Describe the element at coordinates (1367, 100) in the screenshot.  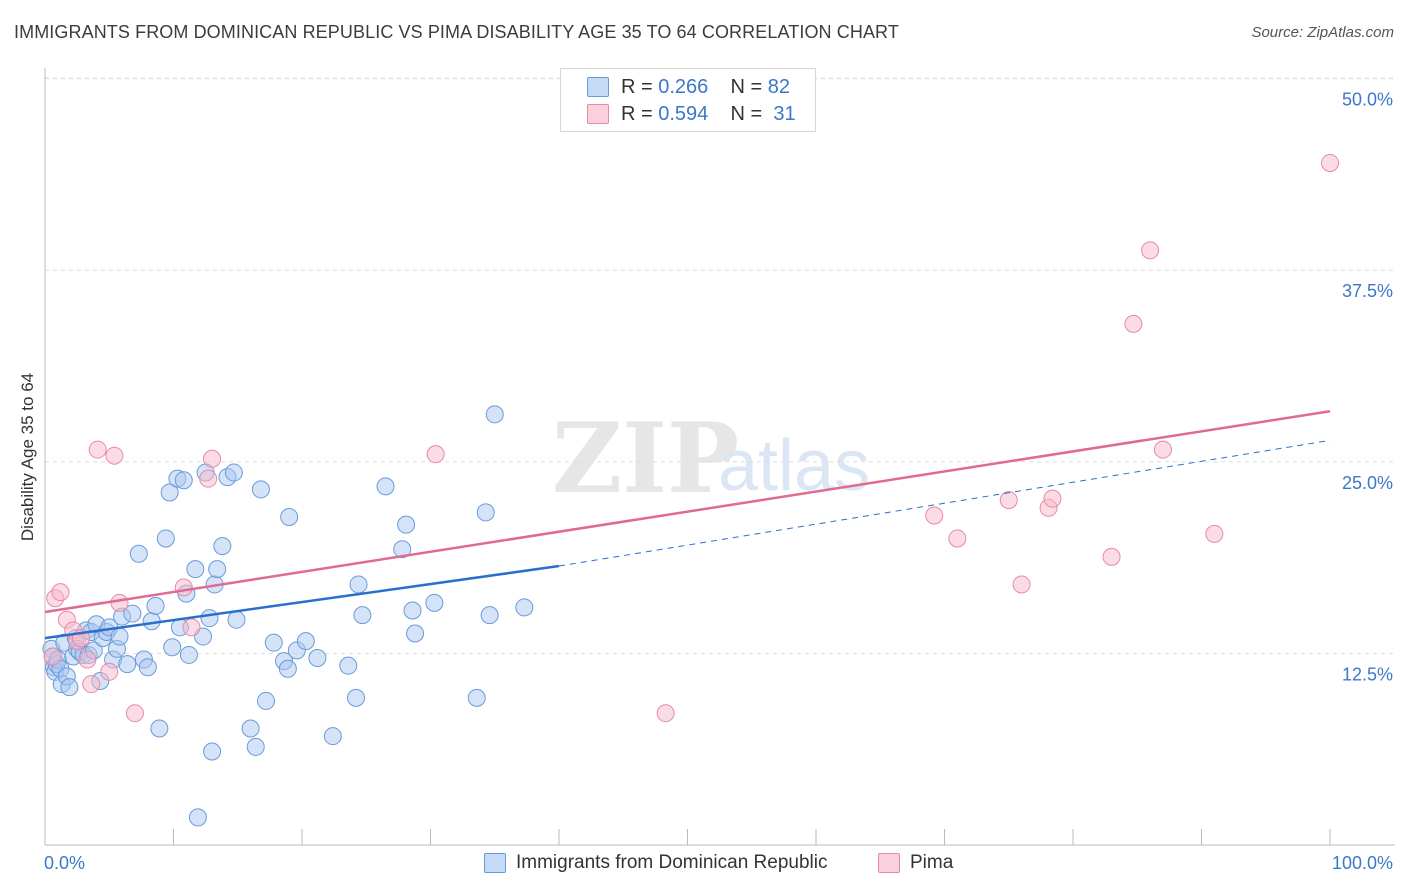
I see `y-tick-label: 50.0%` at that location.